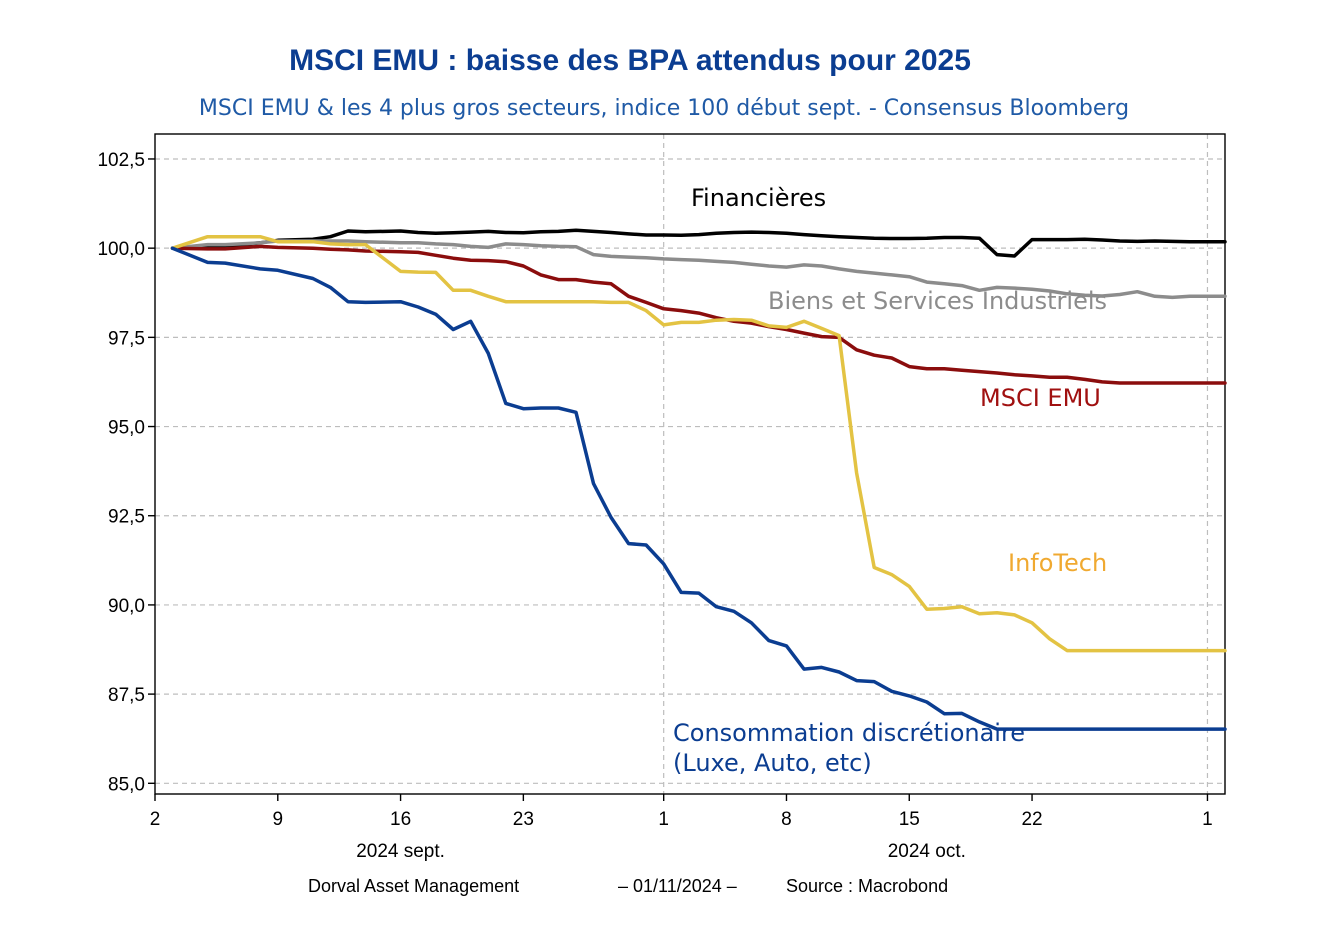 This screenshot has width=1338, height=936. Describe the element at coordinates (698, 314) in the screenshot. I see `series-line-msci-emu` at that location.